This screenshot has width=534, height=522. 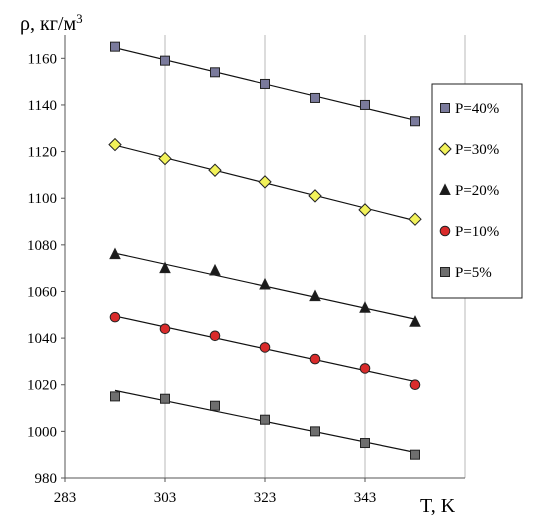 What do you see at coordinates (477, 109) in the screenshot?
I see `legend-label: P=40%` at bounding box center [477, 109].